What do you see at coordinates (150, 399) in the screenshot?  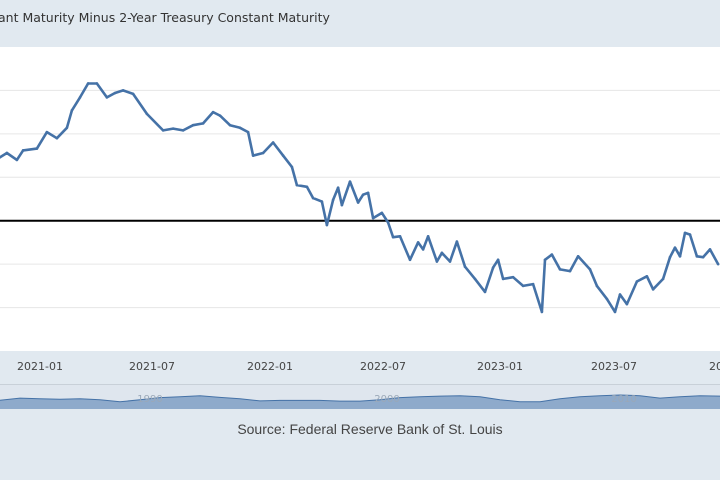 I see `navigator-label: 1990` at bounding box center [150, 399].